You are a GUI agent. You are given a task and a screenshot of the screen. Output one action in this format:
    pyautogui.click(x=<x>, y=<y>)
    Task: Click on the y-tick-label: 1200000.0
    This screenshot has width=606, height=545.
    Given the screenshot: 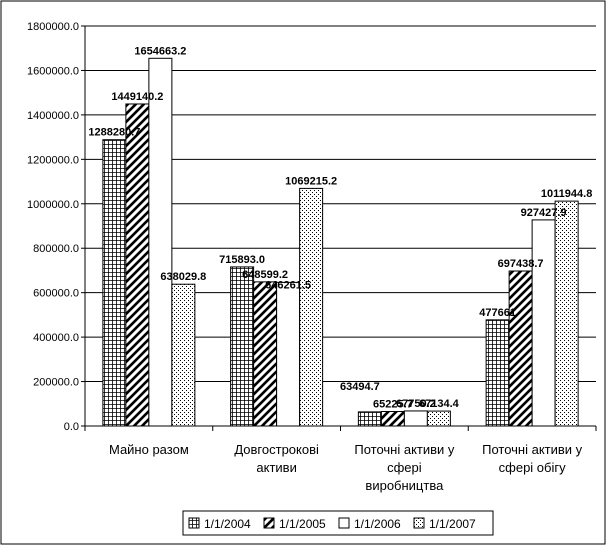 What is the action you would take?
    pyautogui.click(x=53, y=160)
    